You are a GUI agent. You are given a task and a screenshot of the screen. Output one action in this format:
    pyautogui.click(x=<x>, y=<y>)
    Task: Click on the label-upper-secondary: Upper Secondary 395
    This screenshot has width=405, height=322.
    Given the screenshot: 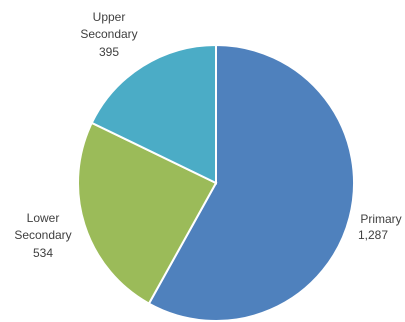 What is the action you would take?
    pyautogui.click(x=108, y=34)
    